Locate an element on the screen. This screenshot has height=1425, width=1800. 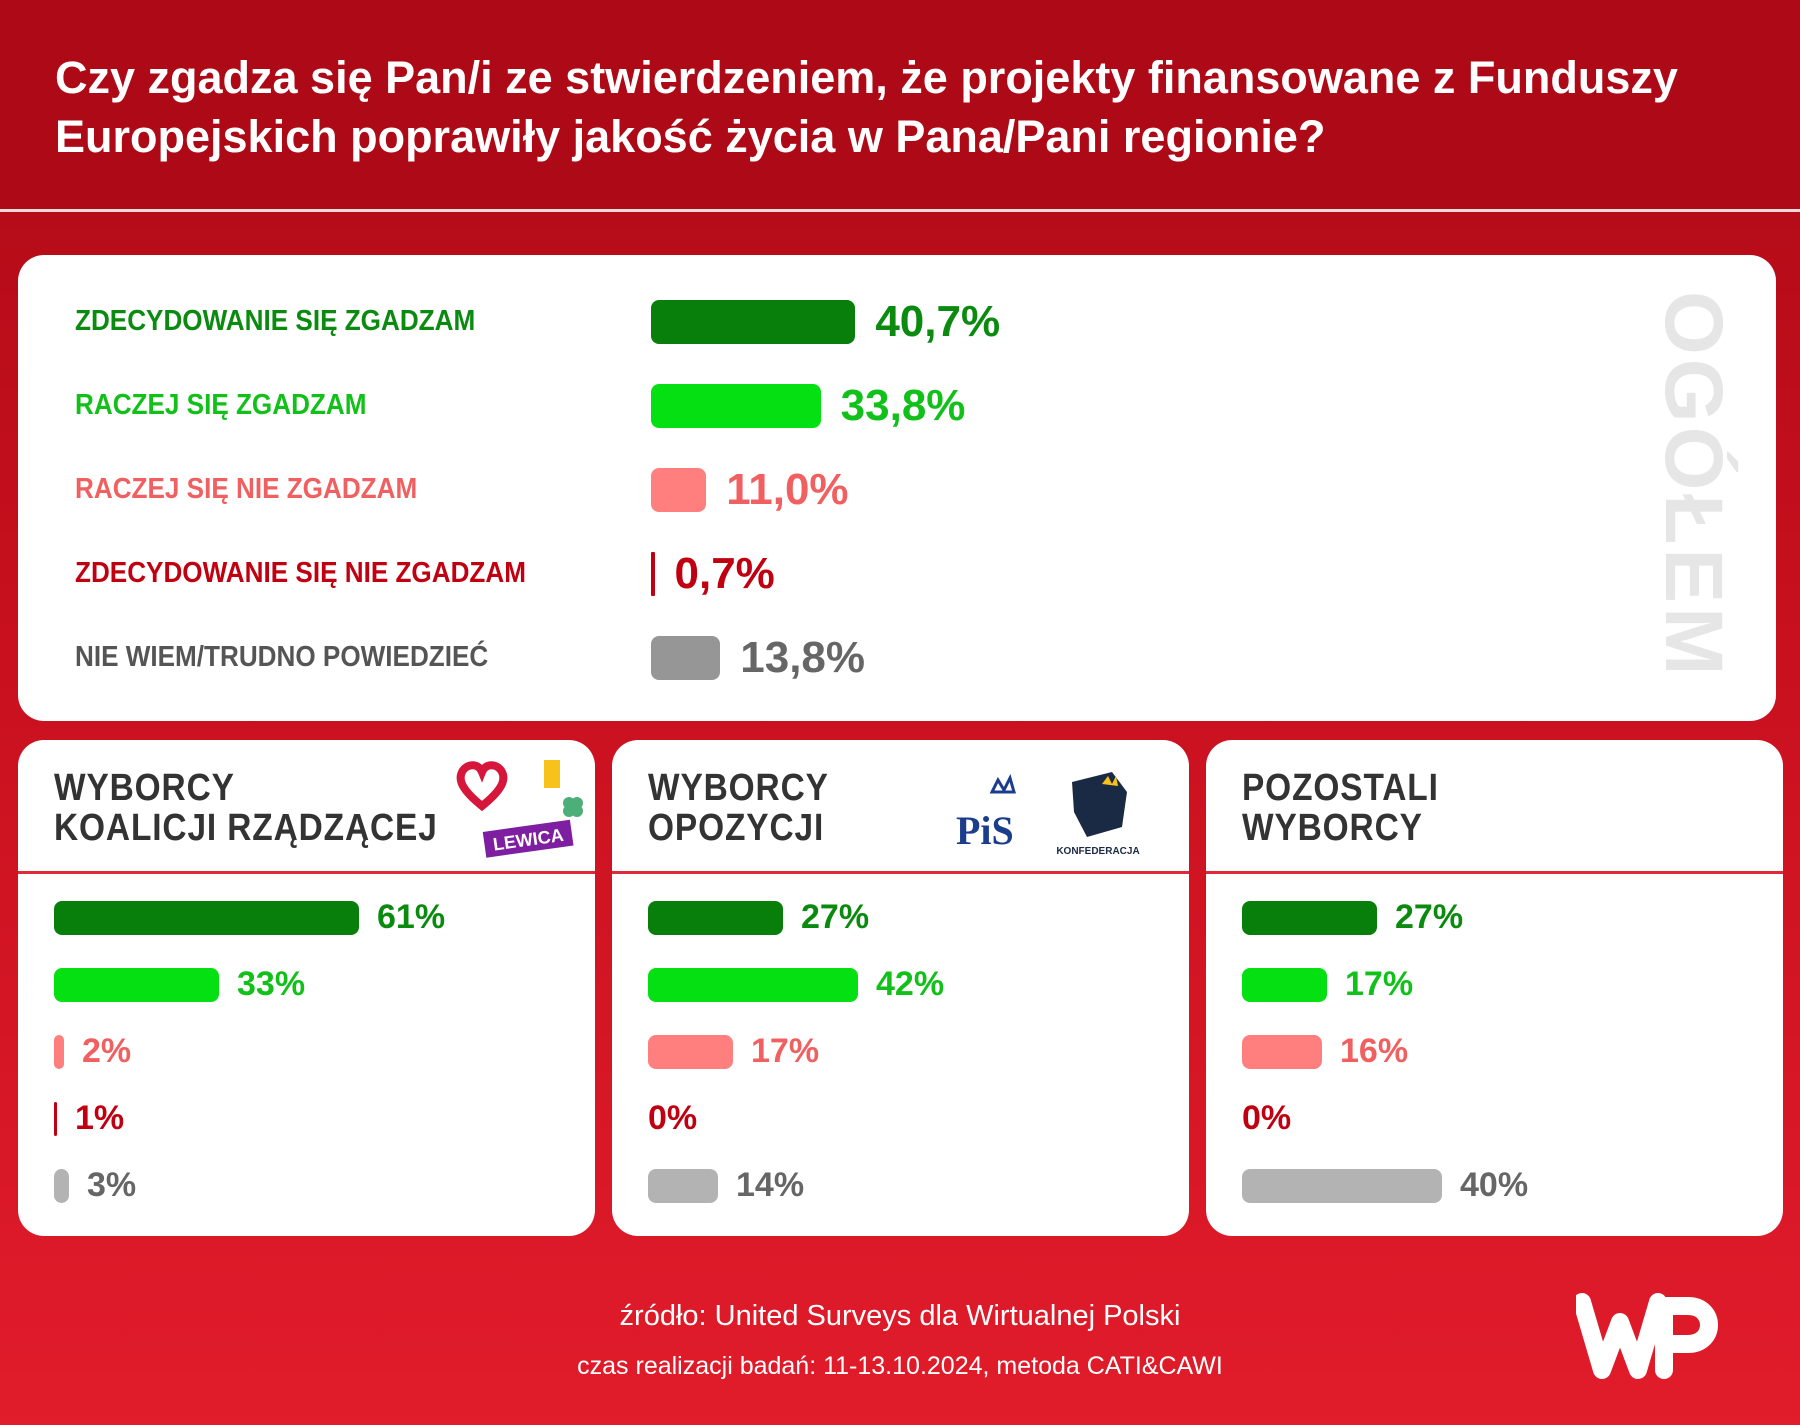
value-label: 1% is located at coordinates (100, 1118).